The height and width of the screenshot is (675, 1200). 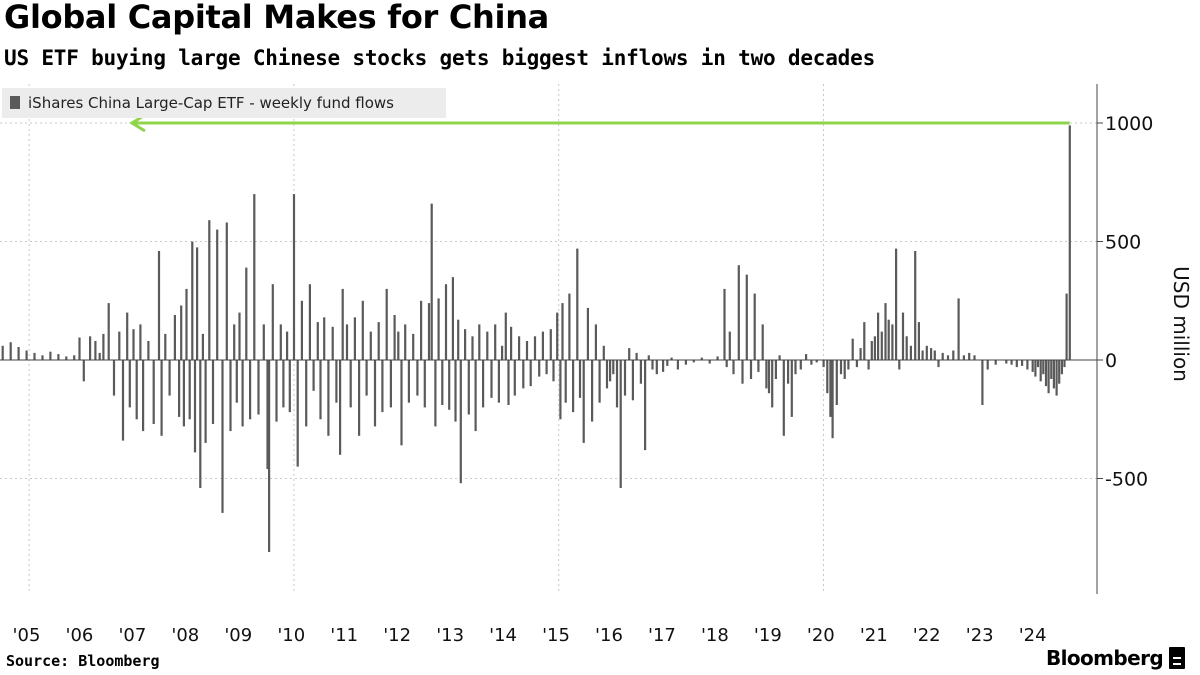 I want to click on y-axis-title: USD million, so click(x=1181, y=324).